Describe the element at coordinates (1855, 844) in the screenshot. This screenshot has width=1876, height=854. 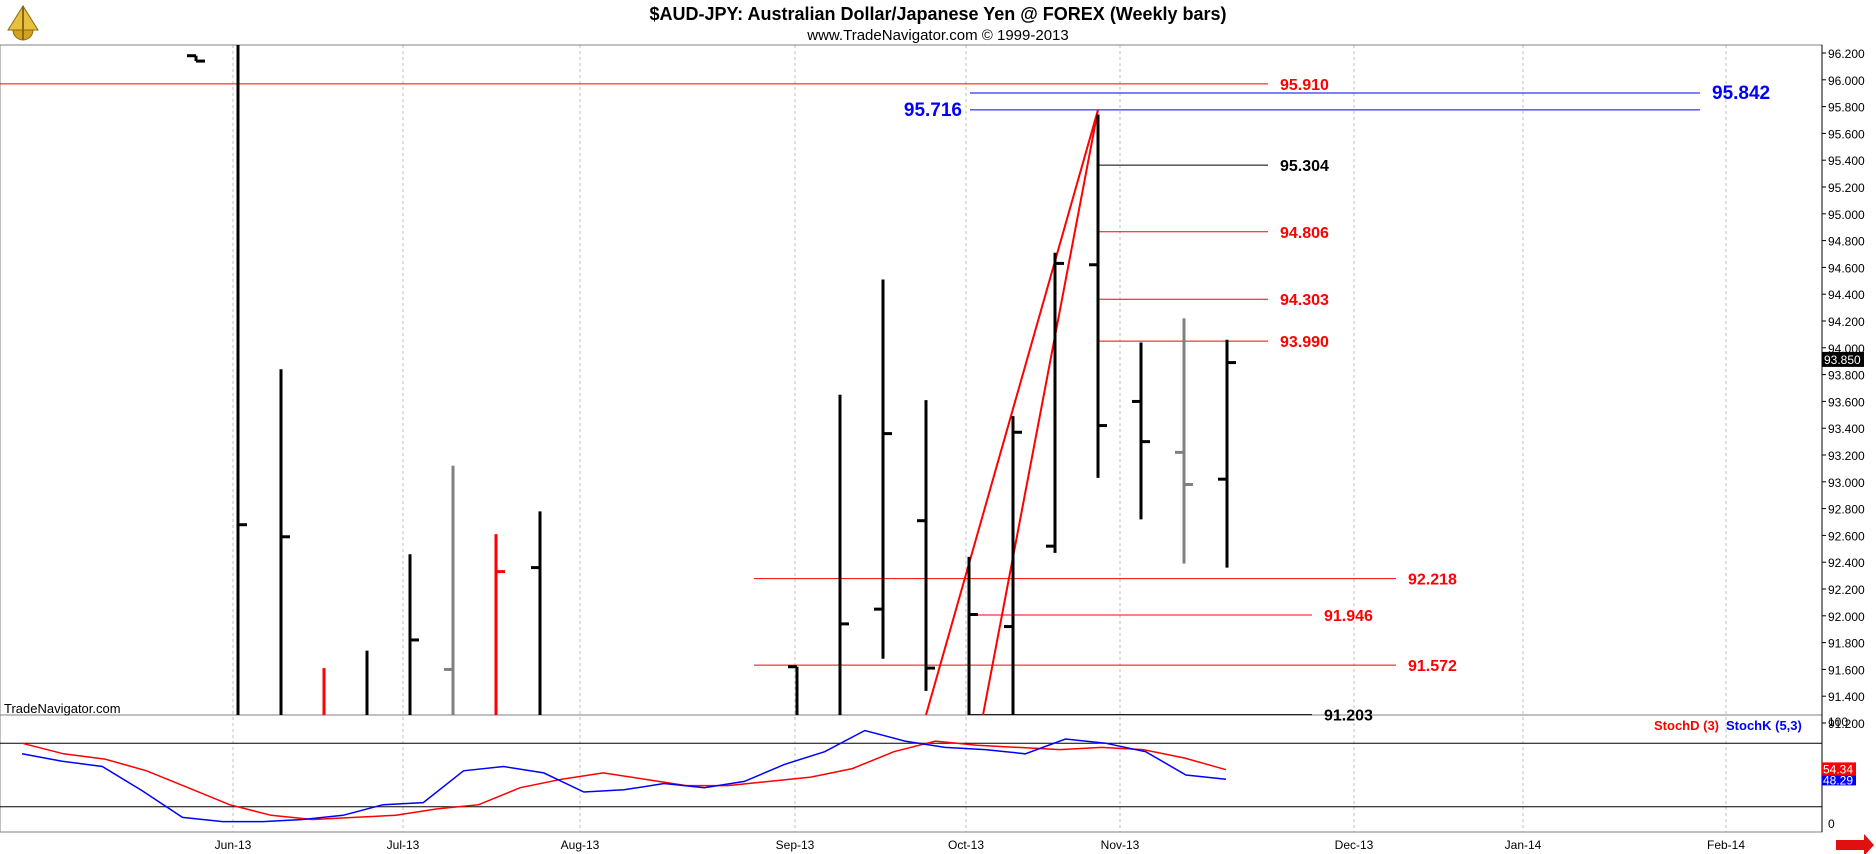
I see `scroll-right-arrow-icon` at that location.